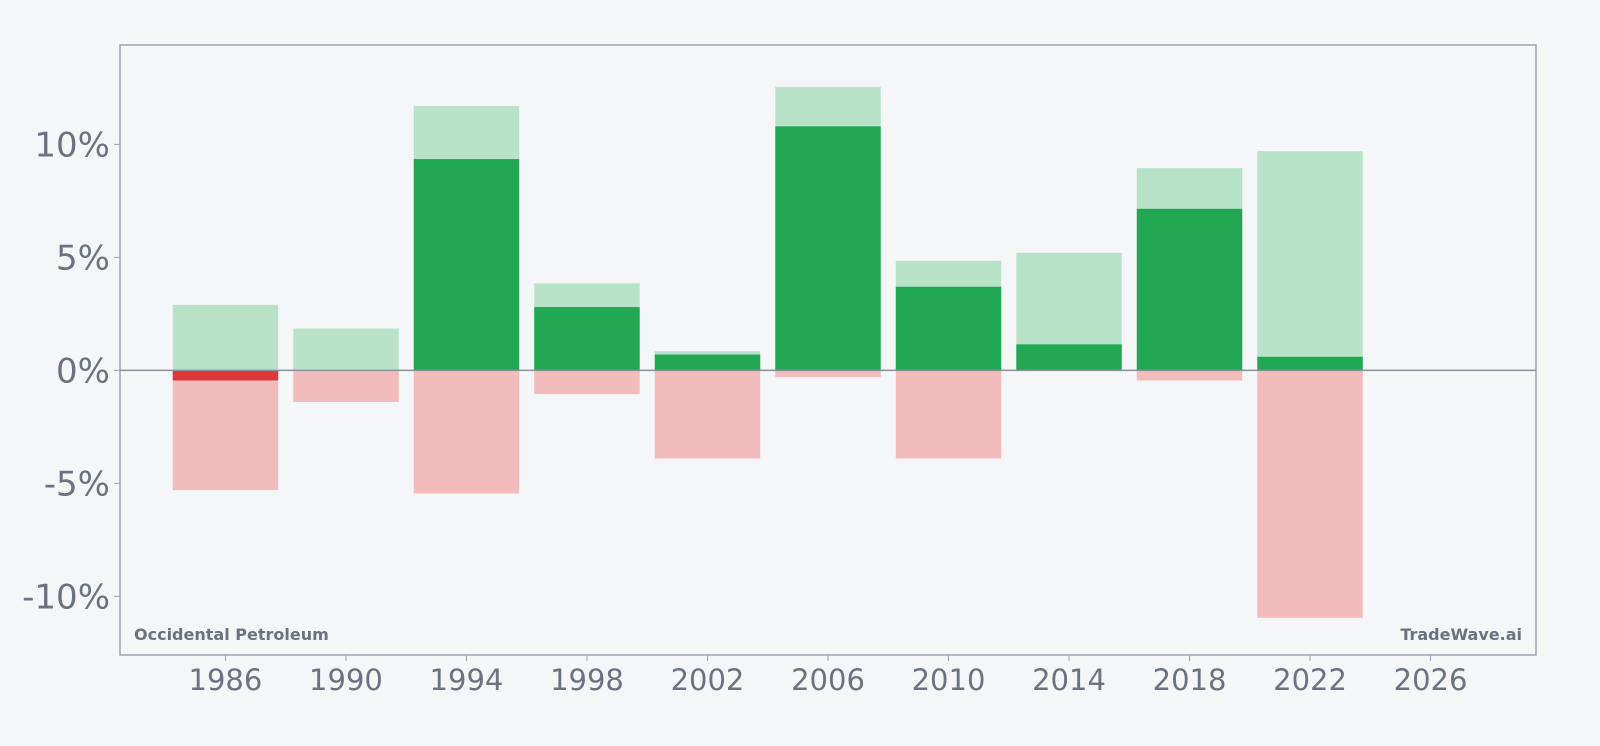  Describe the element at coordinates (948, 414) in the screenshot. I see `range-low-bar-2010` at that location.